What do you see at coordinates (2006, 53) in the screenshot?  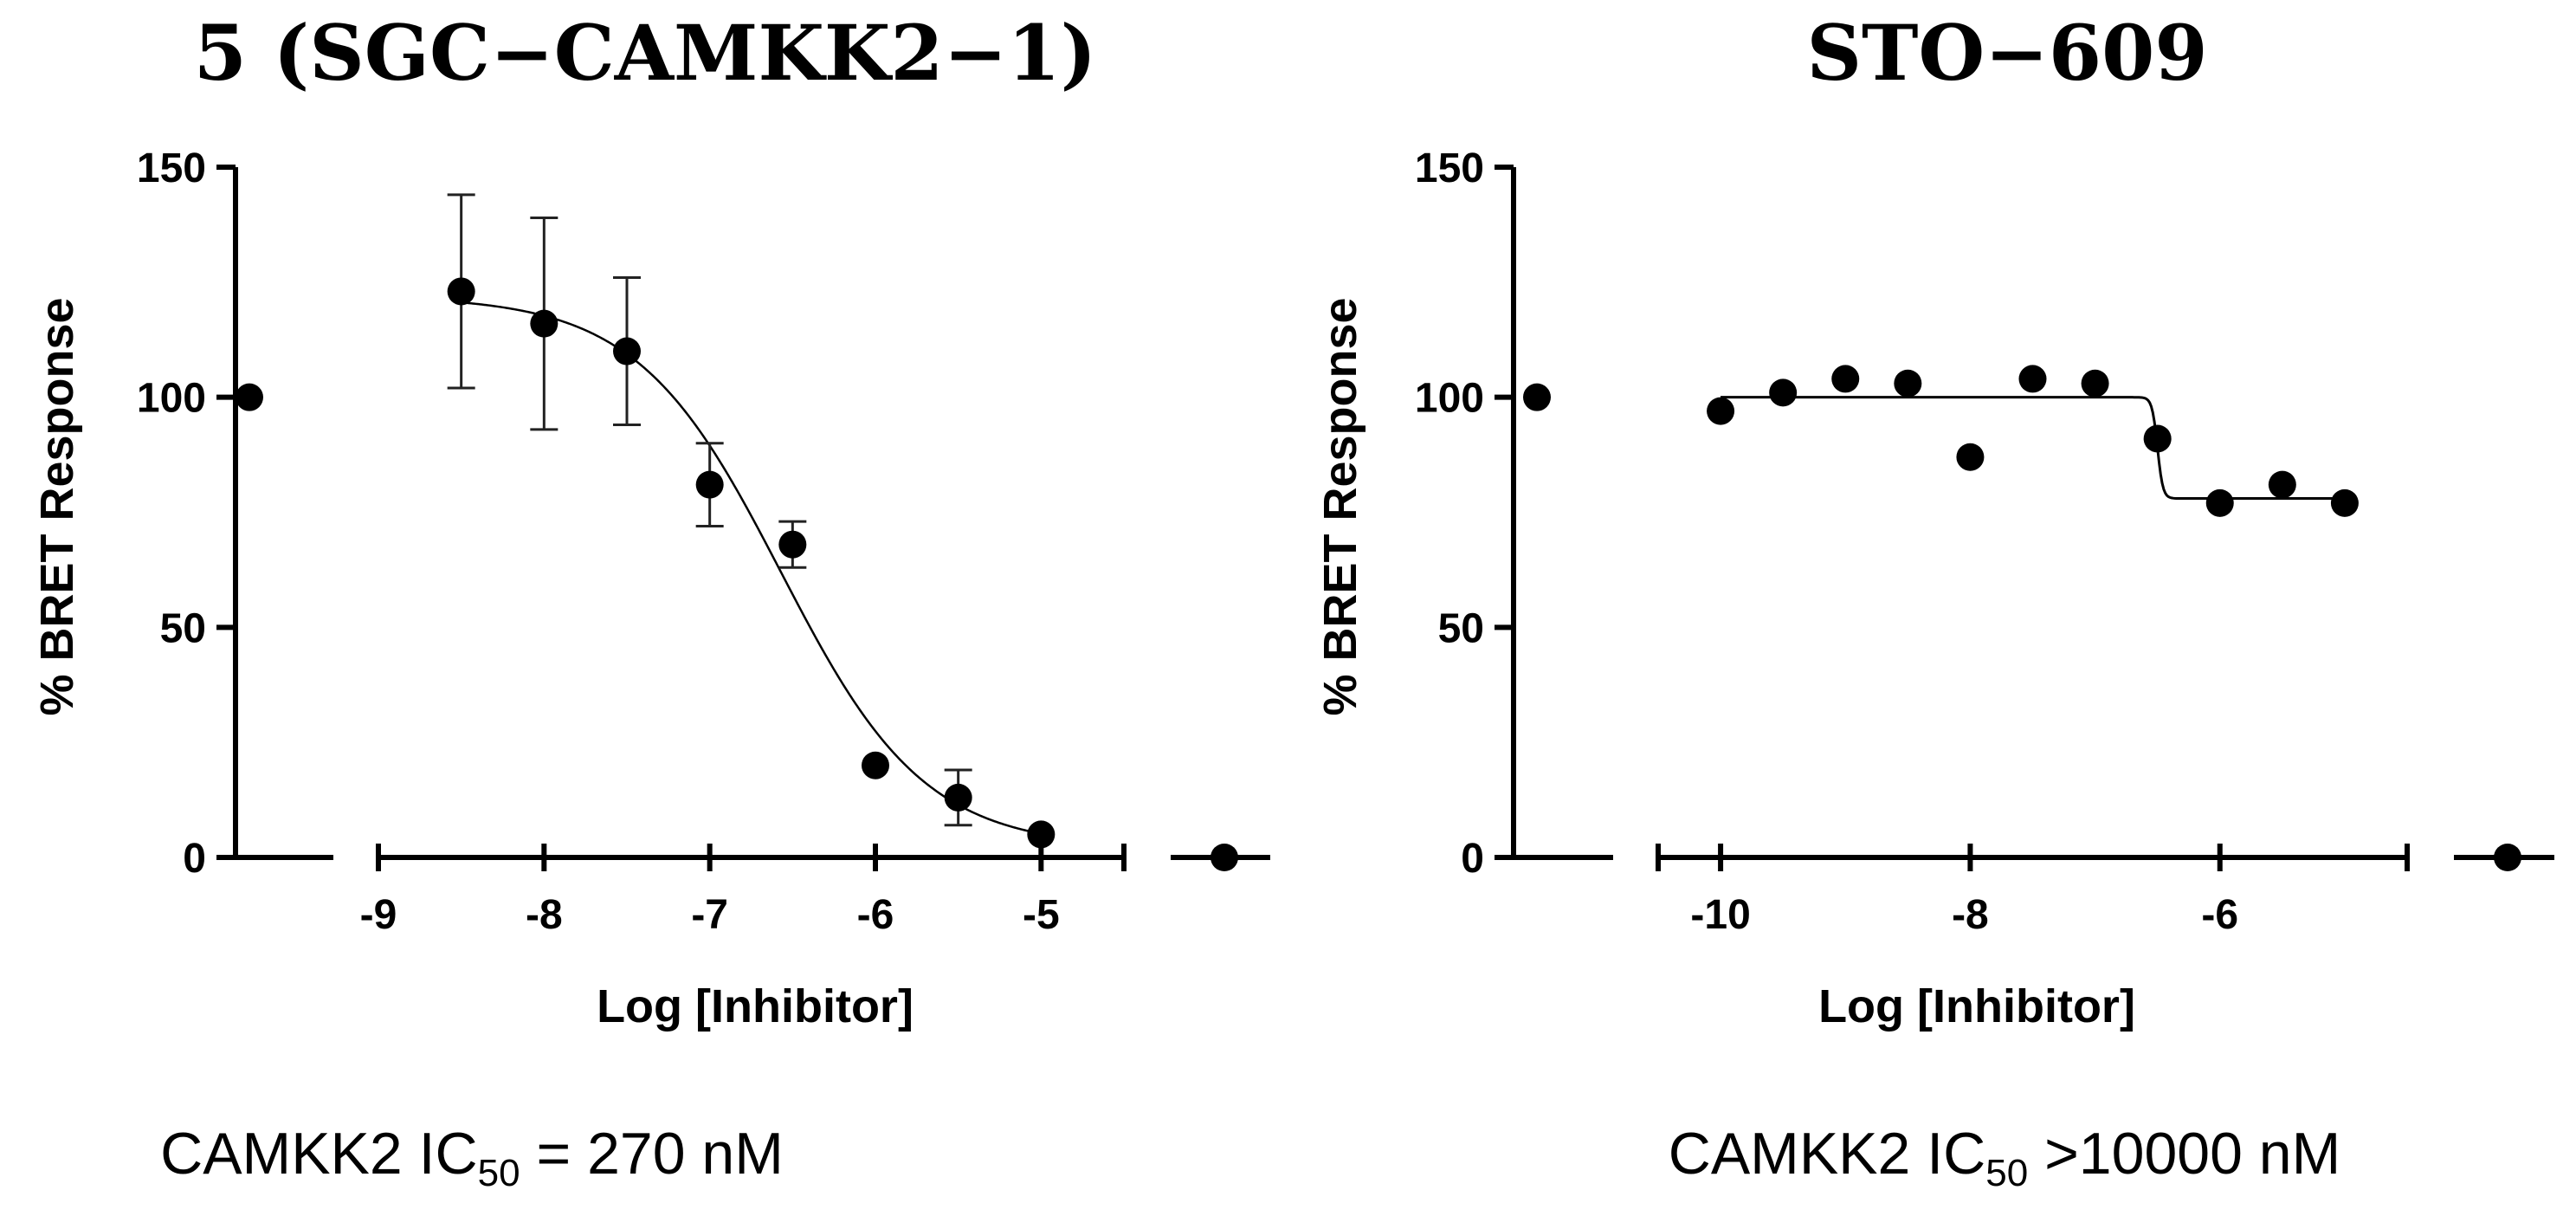 I see `chart-title: STO−609` at bounding box center [2006, 53].